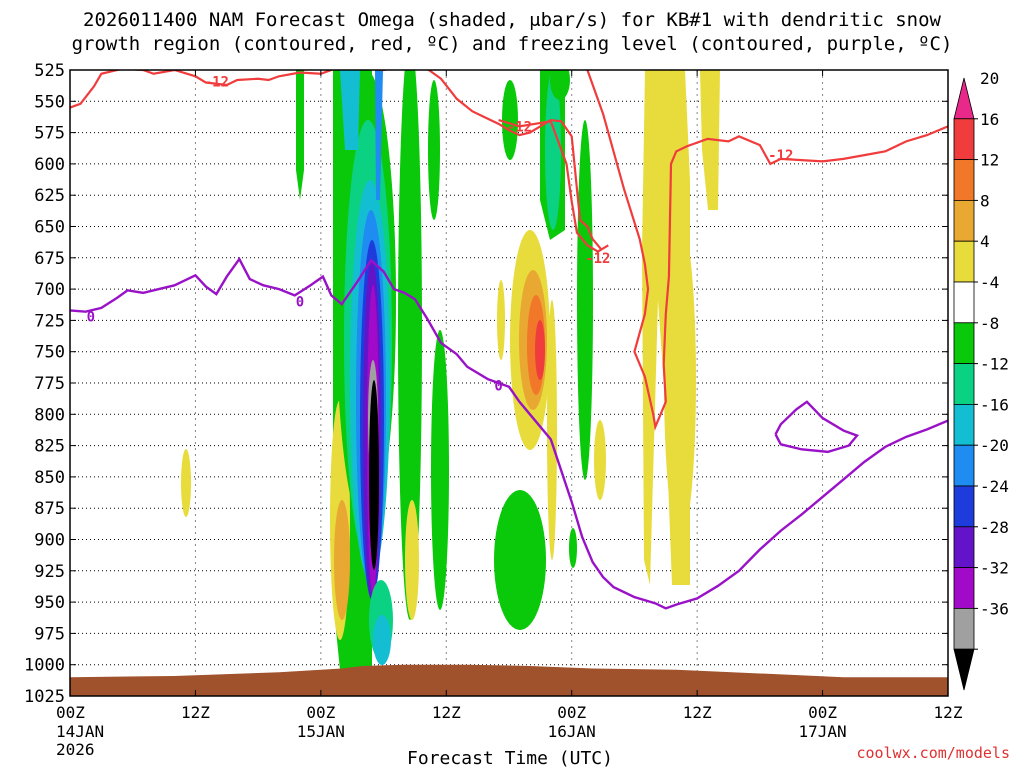  What do you see at coordinates (49, 509) in the screenshot?
I see `y-tick-label: 875` at bounding box center [49, 509].